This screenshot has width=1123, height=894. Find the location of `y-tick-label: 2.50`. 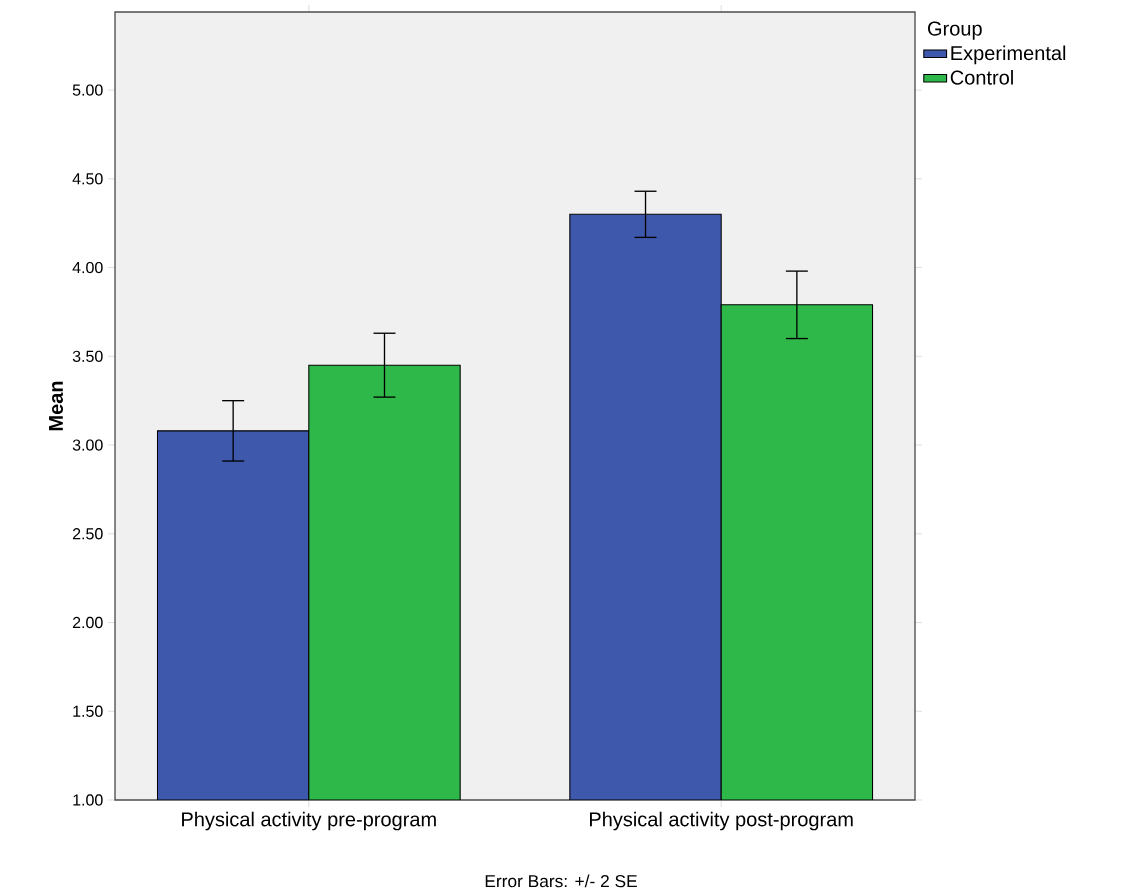

y-tick-label: 2.50 is located at coordinates (87, 534).